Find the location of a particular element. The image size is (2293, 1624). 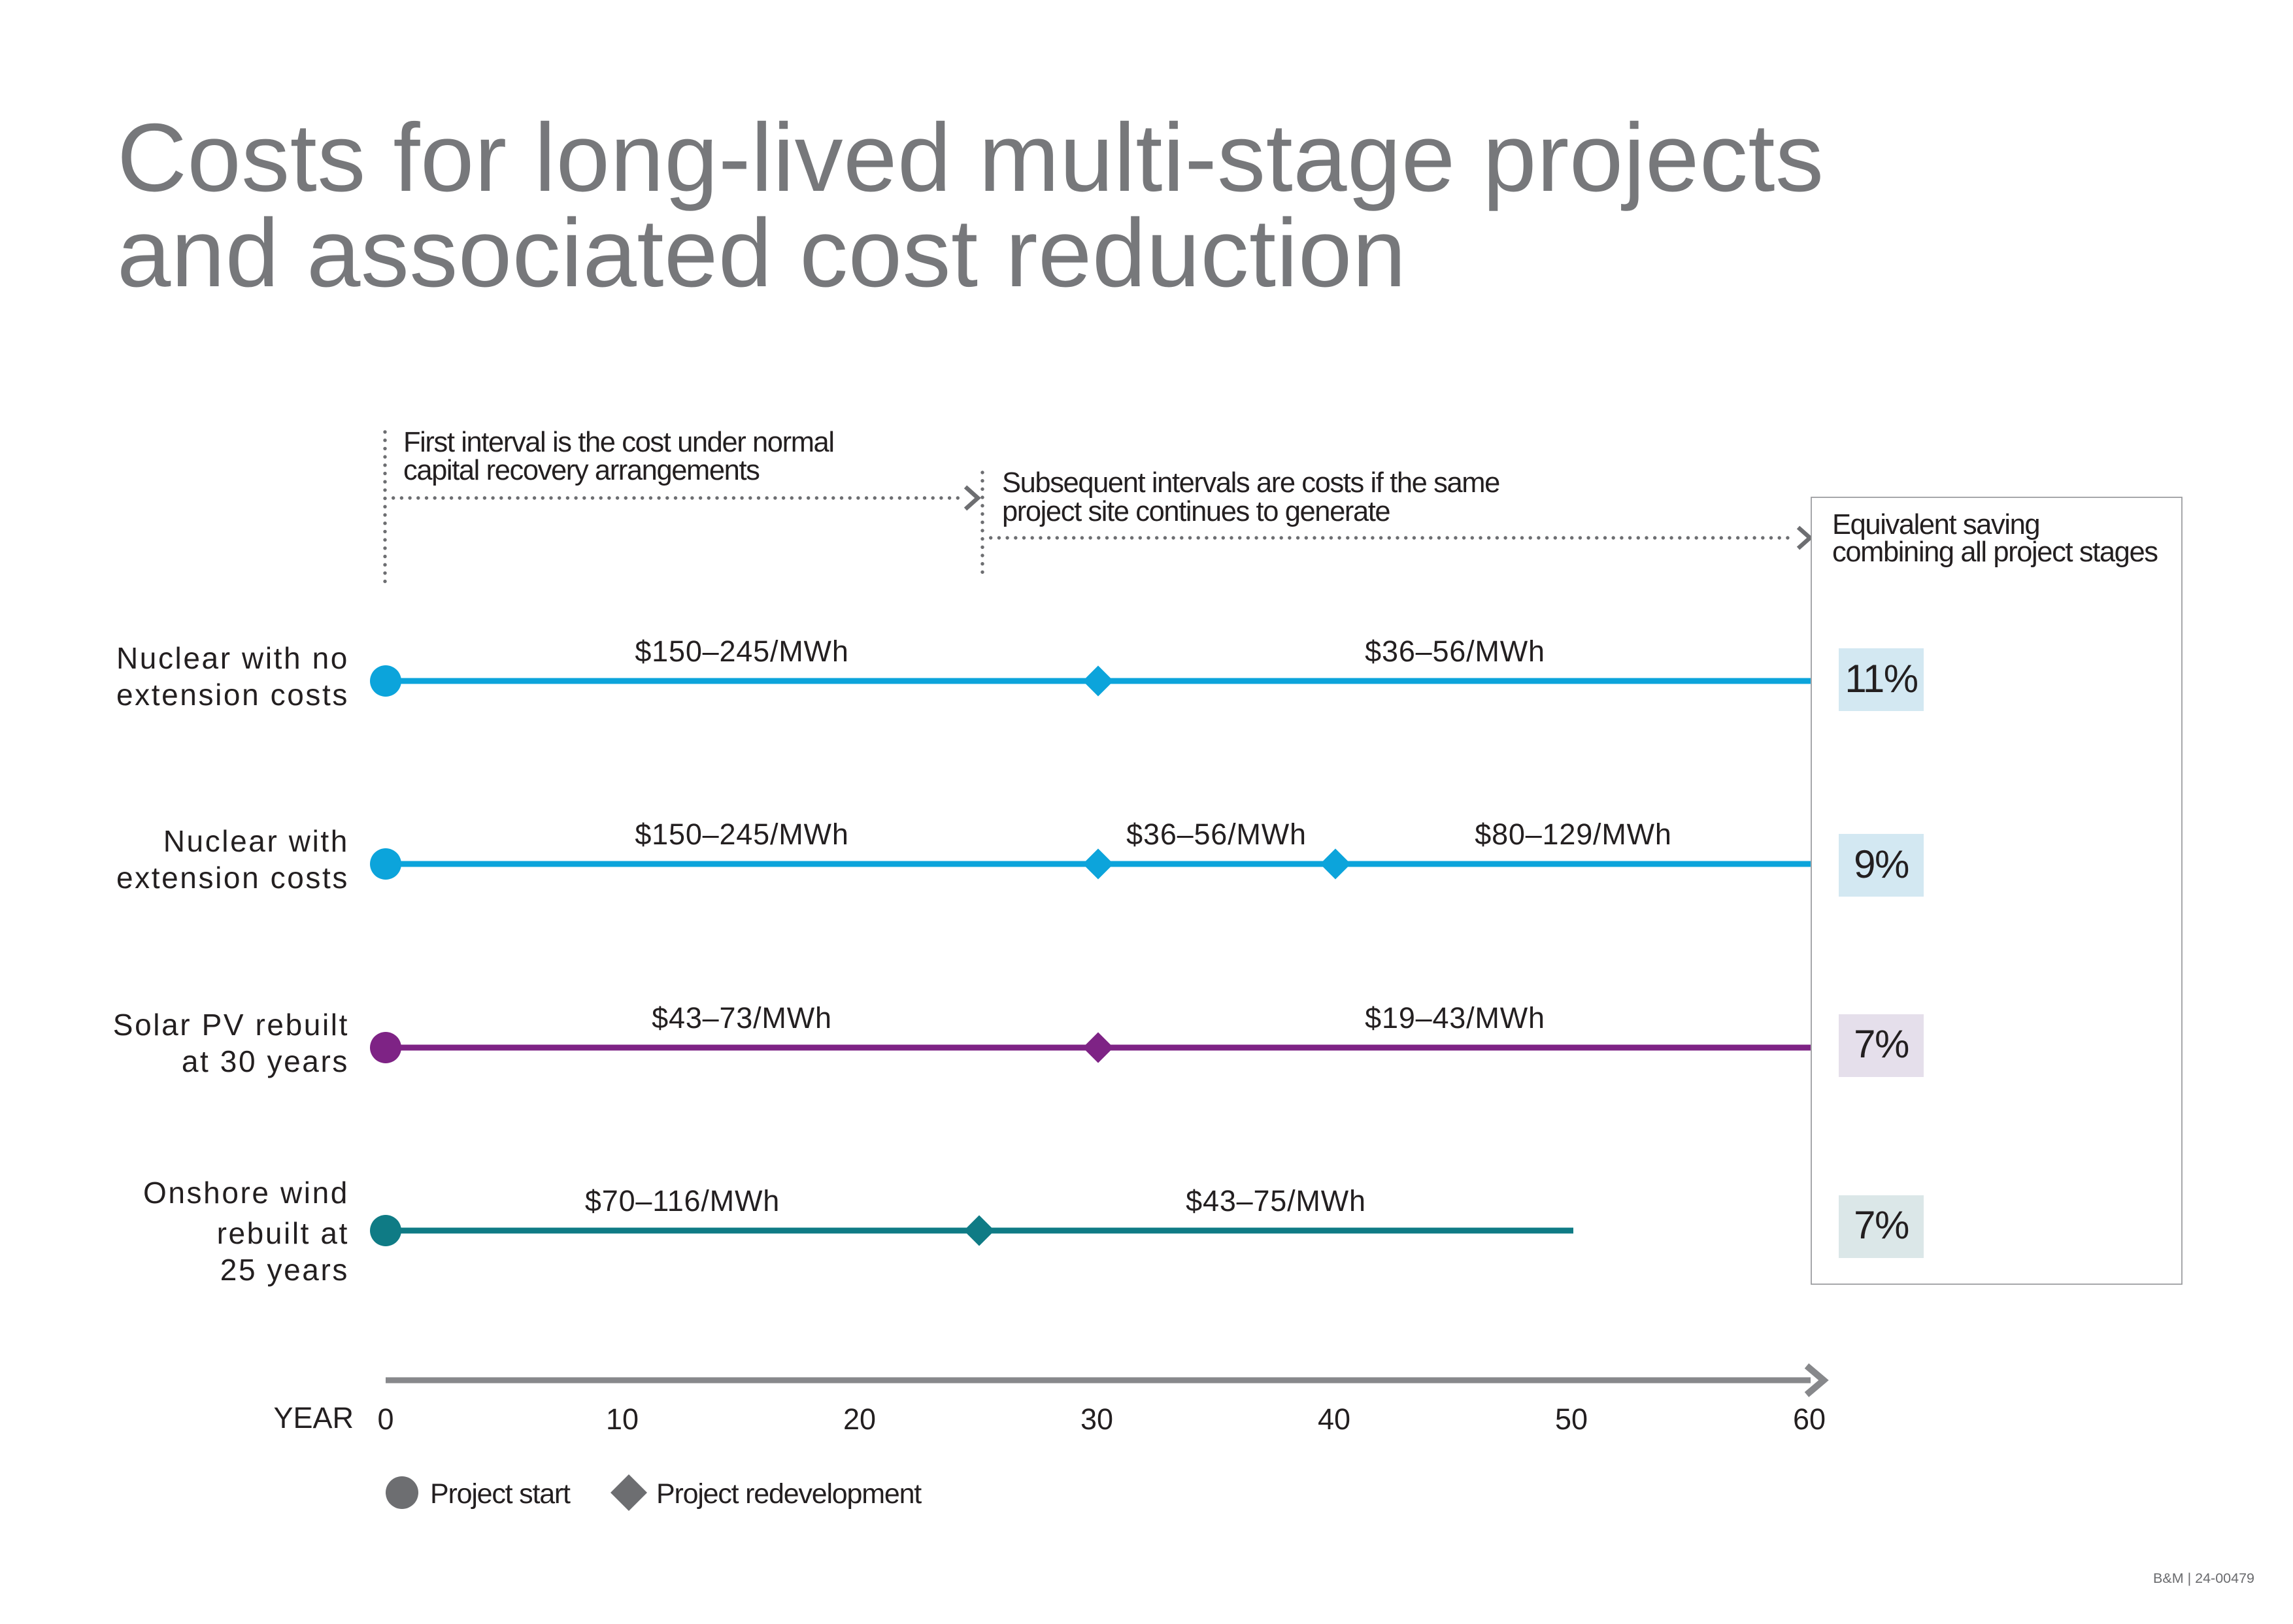

svg-text: 0 is located at coordinates (385, 1419).